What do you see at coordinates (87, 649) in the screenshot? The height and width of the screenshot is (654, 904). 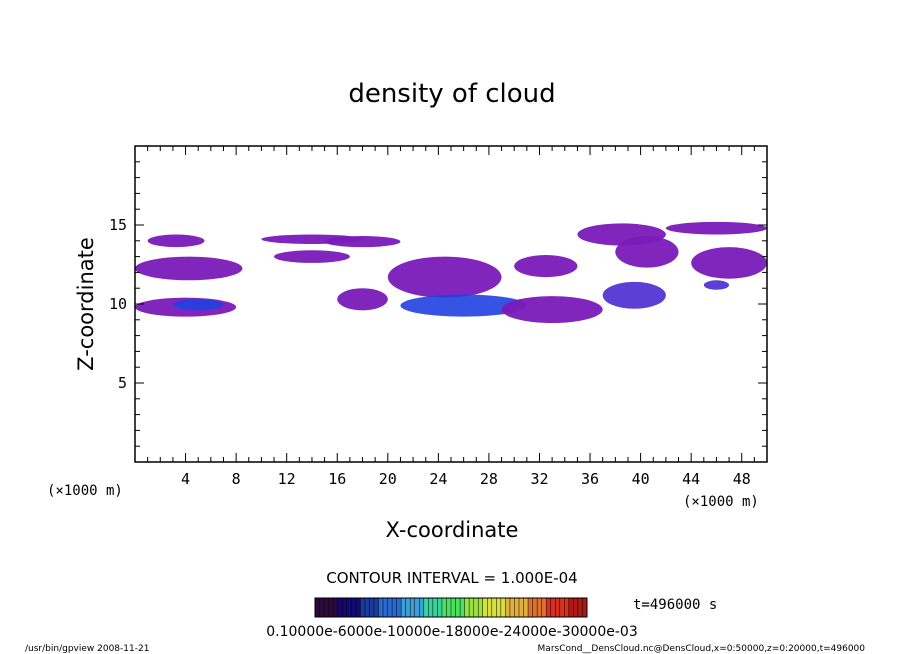 I see `footer-left: /usr/bin/gpview 2008-11-21` at bounding box center [87, 649].